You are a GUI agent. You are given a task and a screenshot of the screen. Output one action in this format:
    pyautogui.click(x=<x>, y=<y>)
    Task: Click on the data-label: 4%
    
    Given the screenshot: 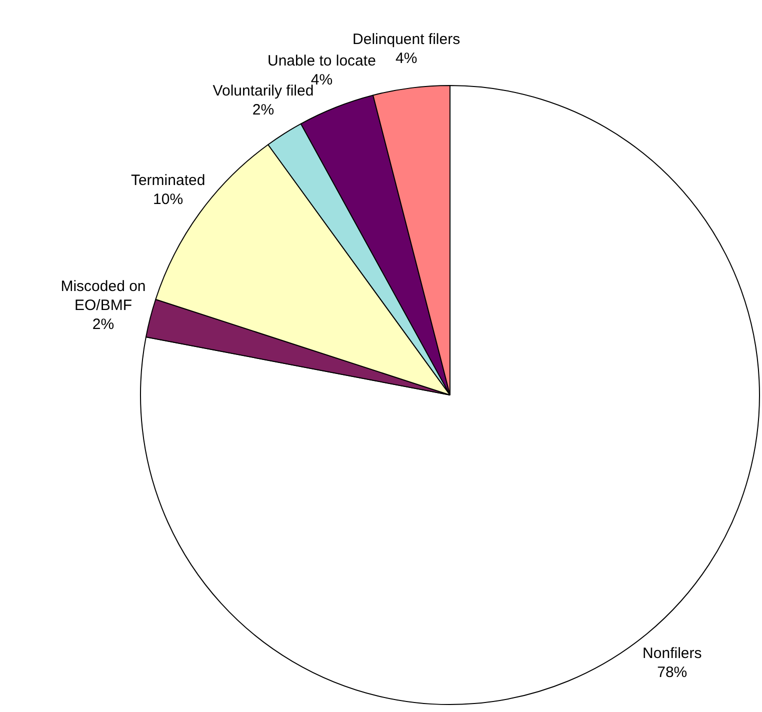 What is the action you would take?
    pyautogui.click(x=406, y=58)
    